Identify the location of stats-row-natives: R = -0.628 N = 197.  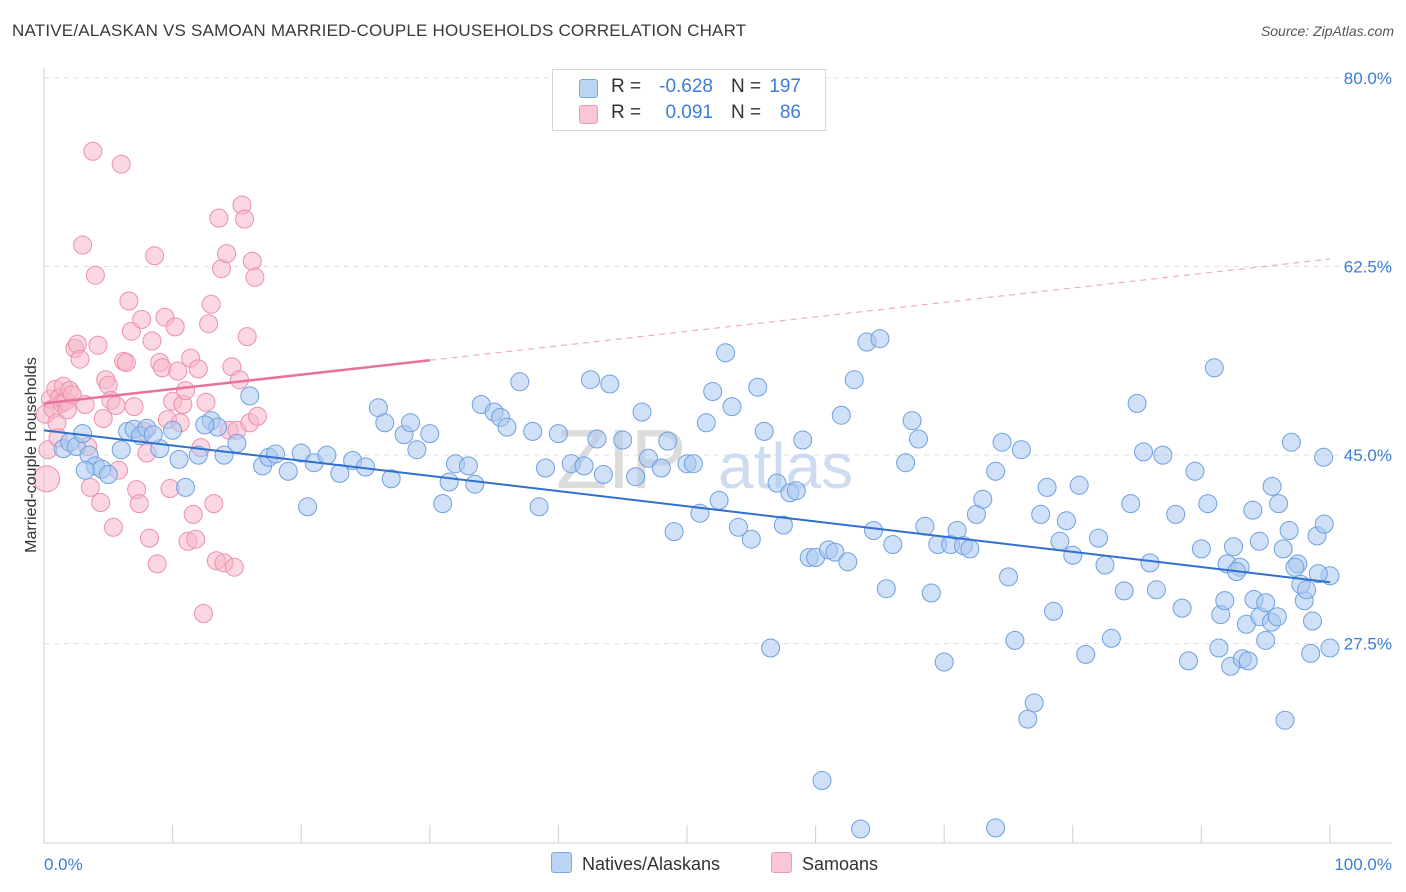
(689, 88).